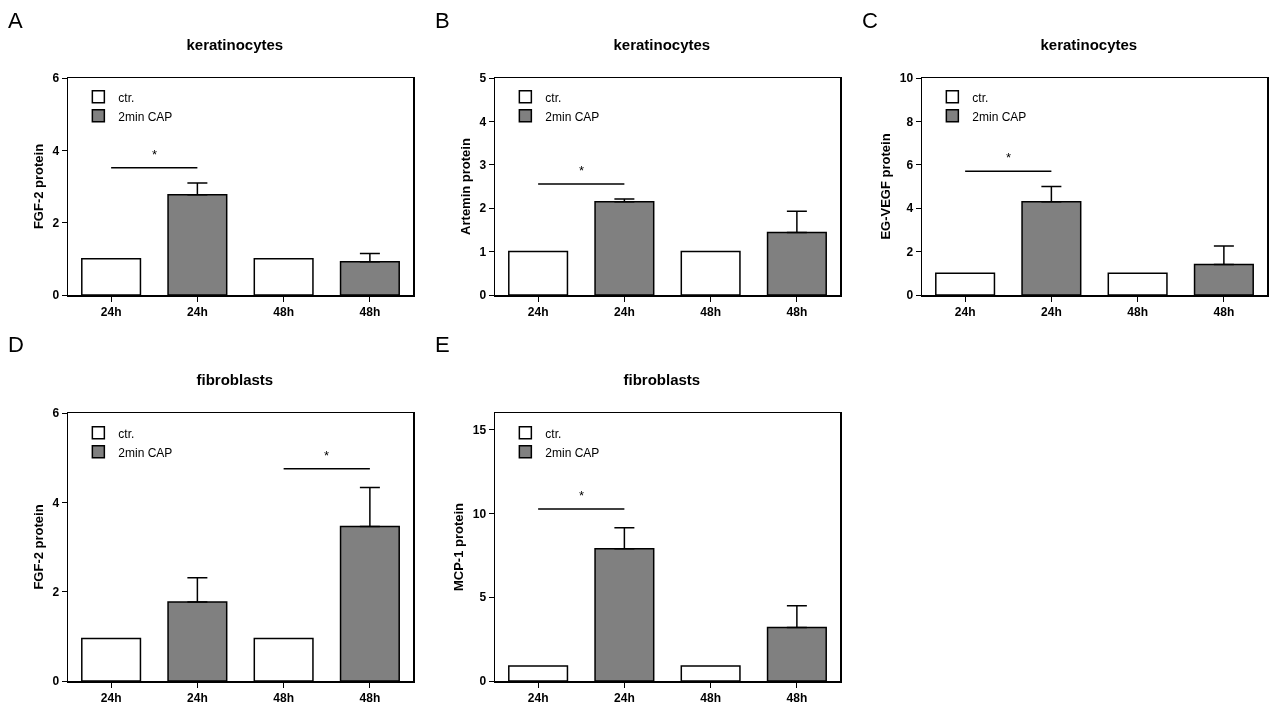 The width and height of the screenshot is (1281, 721). Describe the element at coordinates (16, 344) in the screenshot. I see `text: D` at that location.